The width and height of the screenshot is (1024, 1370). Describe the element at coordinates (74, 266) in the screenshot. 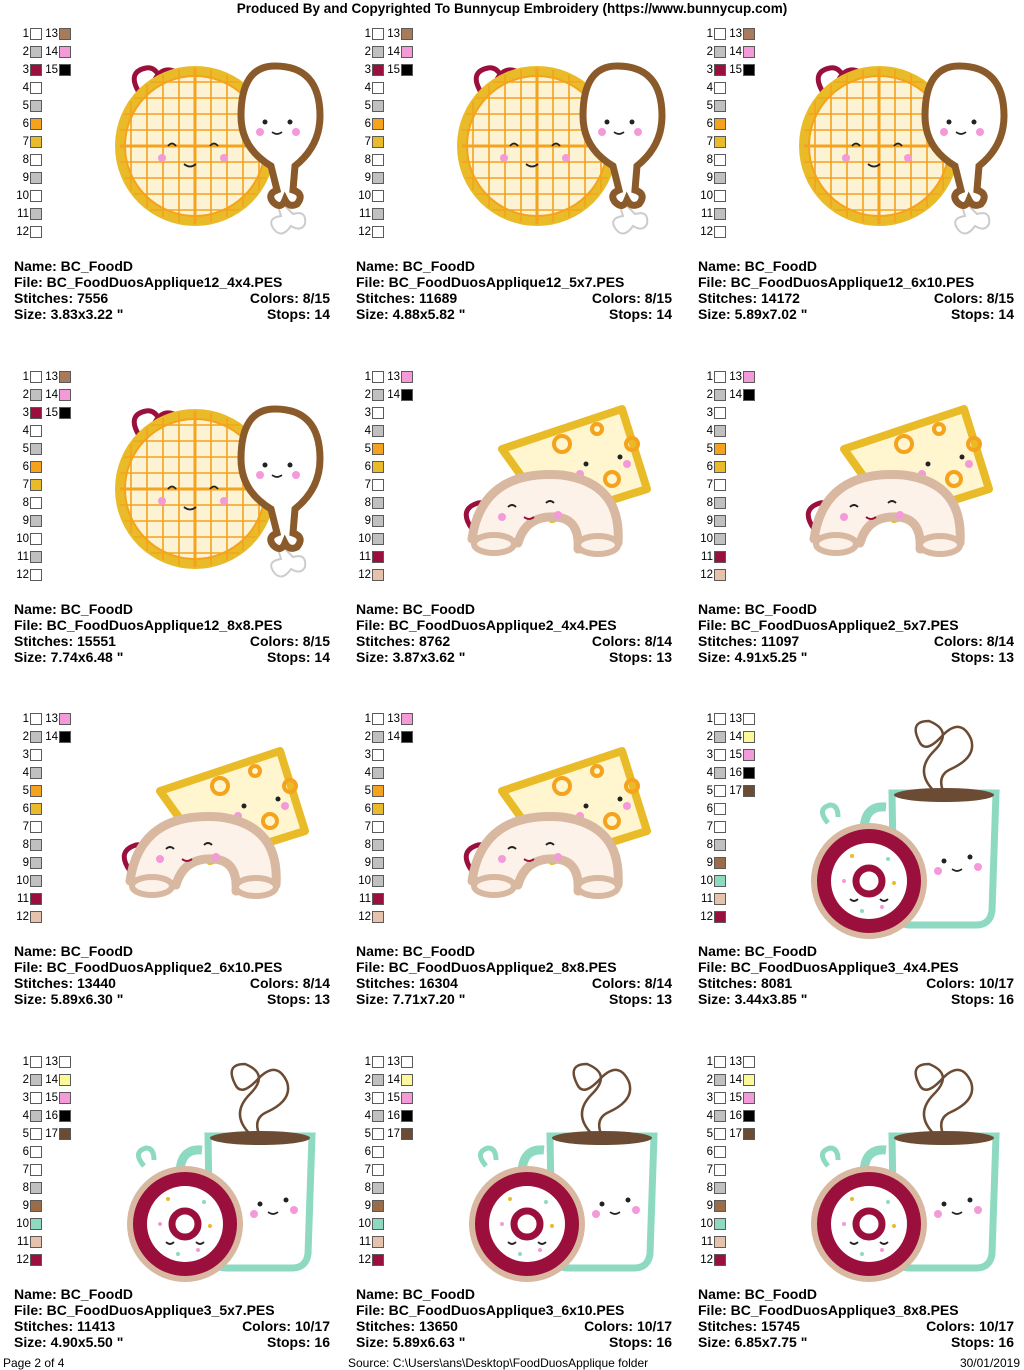

I see `design-name-value: Name: BC_FoodD` at that location.